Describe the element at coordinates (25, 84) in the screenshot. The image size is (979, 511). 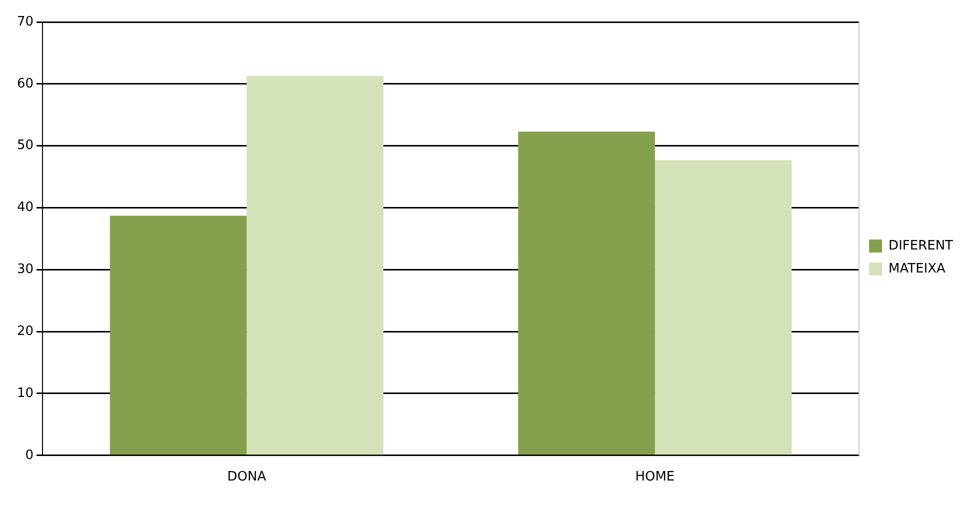
I see `y-tick-label: 60` at that location.